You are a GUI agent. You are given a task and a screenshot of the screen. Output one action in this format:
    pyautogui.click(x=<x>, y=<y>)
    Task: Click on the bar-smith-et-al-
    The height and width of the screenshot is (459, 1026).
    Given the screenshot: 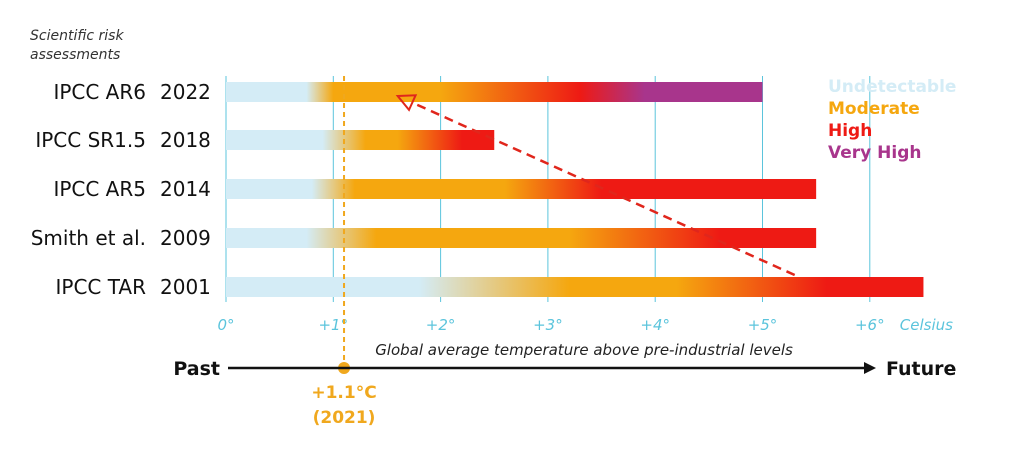 What is the action you would take?
    pyautogui.click(x=521, y=238)
    